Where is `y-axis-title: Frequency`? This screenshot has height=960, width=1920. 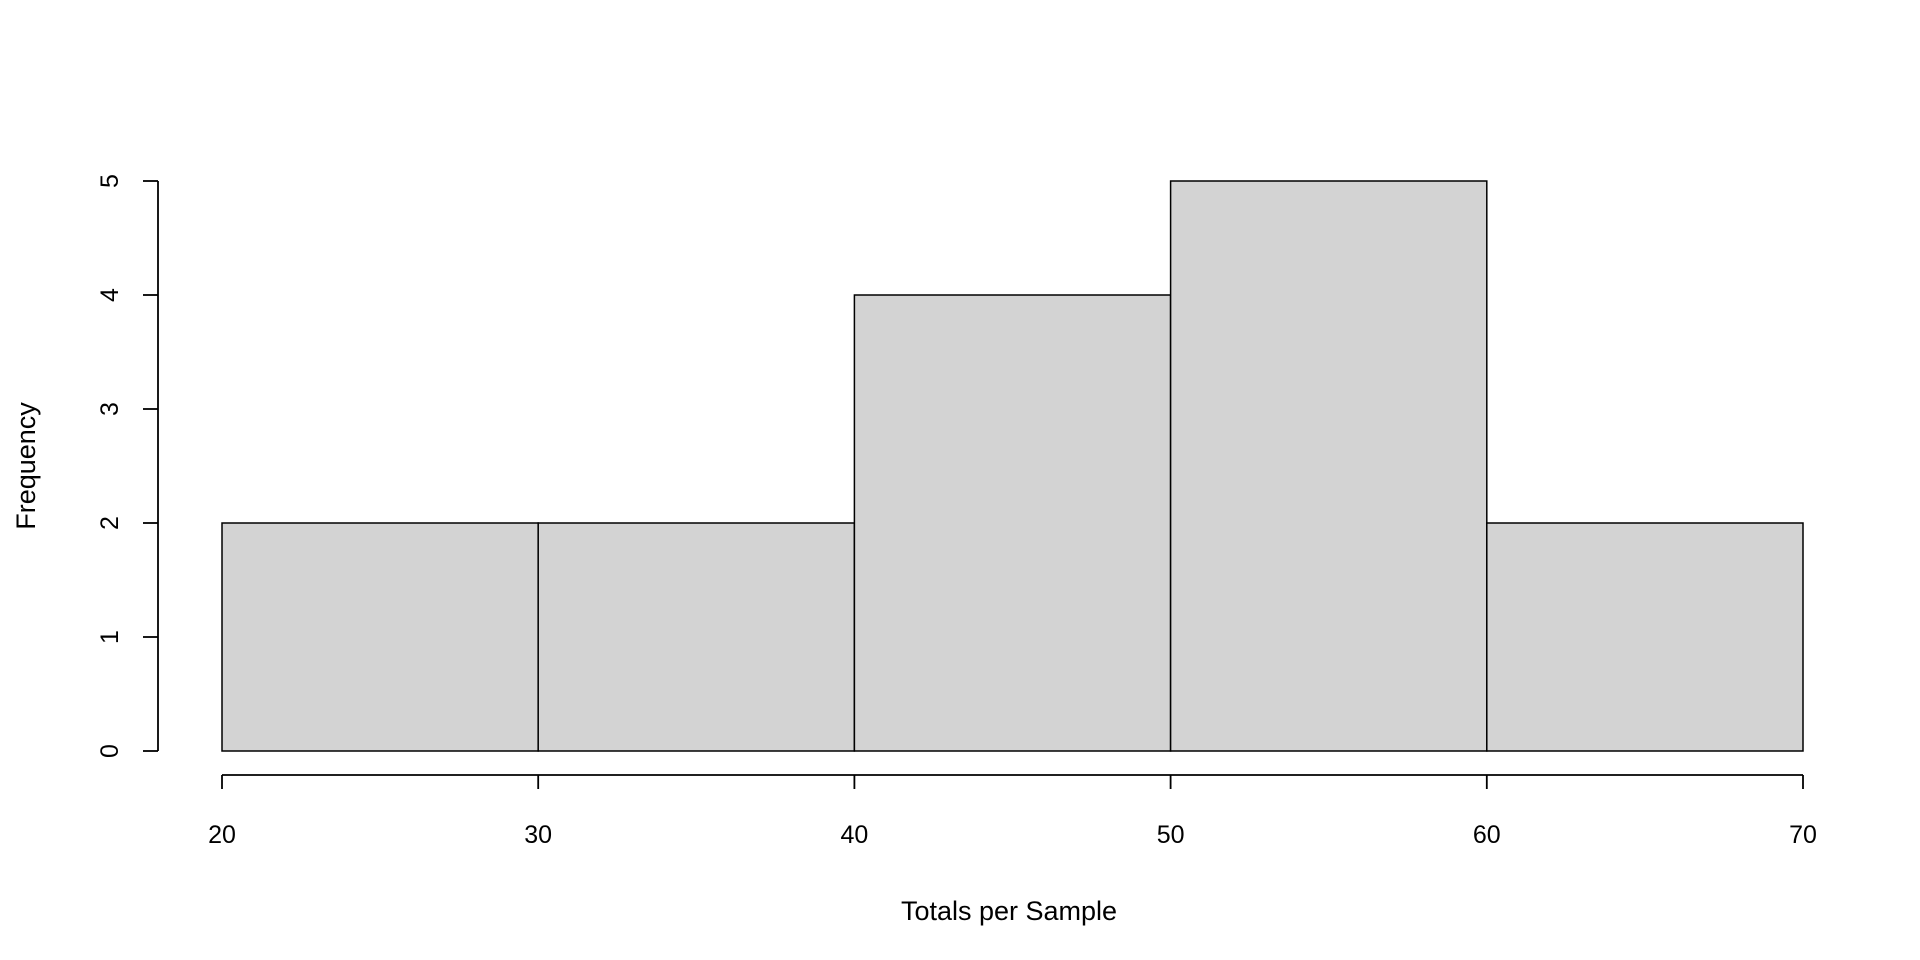 y-axis-title: Frequency is located at coordinates (26, 466).